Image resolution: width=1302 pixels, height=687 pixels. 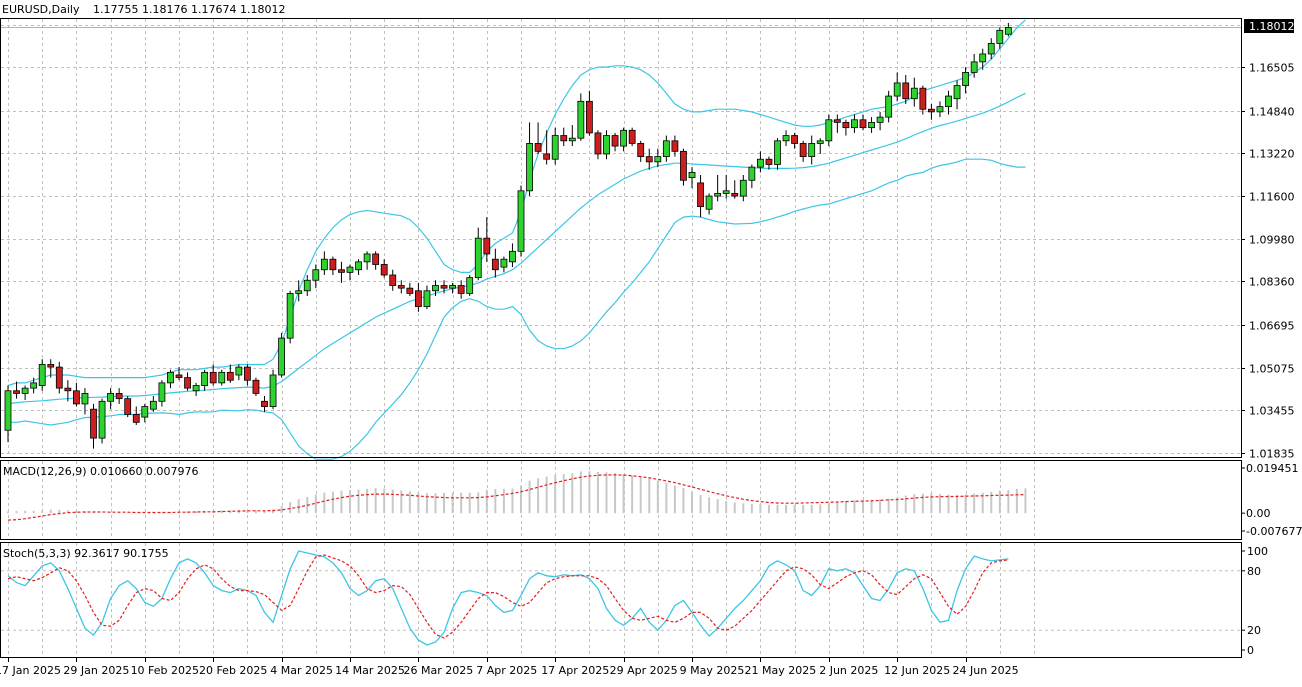 I want to click on time-tick-label: 14 Mar 2025, so click(x=370, y=670).